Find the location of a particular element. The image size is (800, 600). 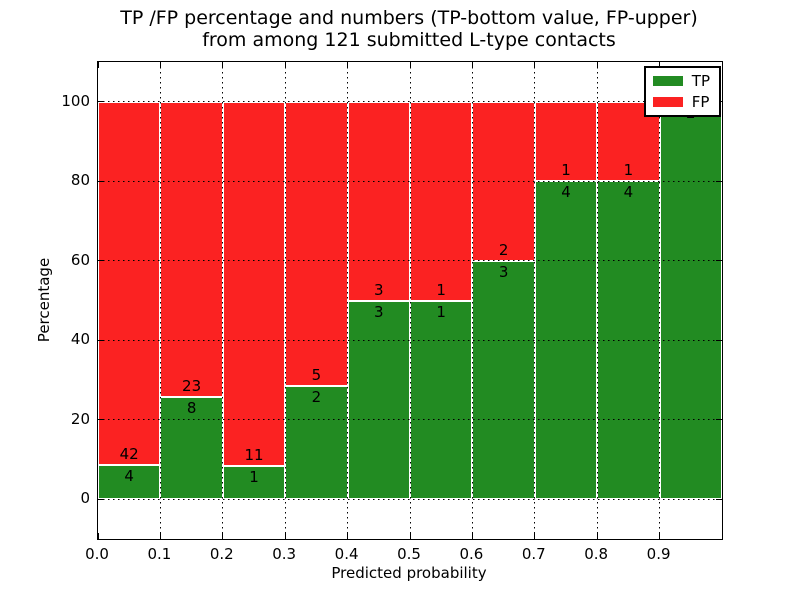

x-tick-label: 0.2 is located at coordinates (221, 554).